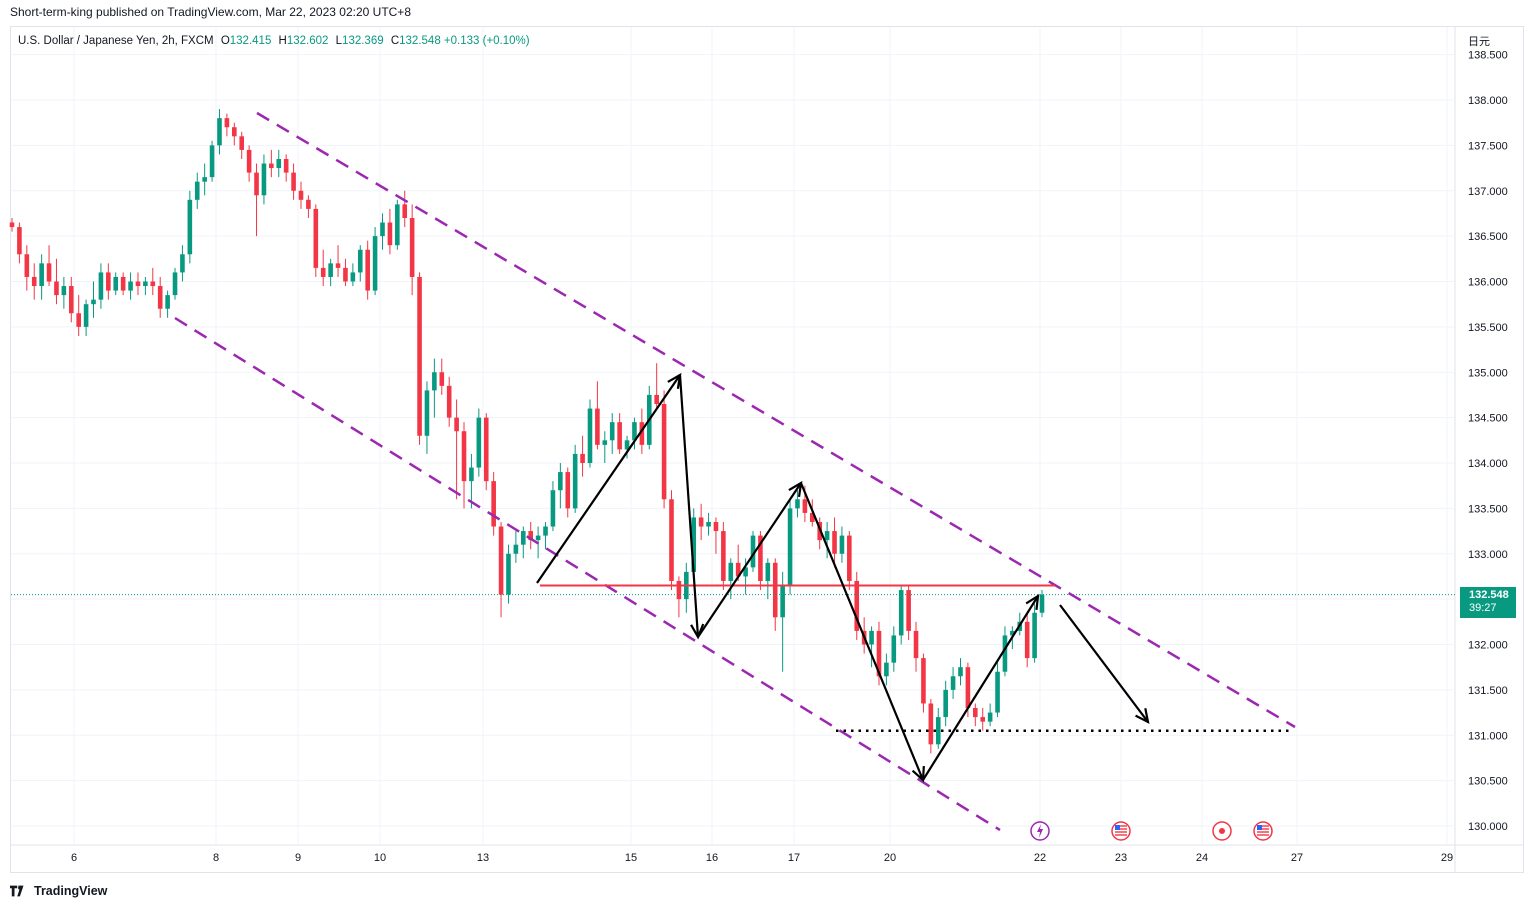 Image resolution: width=1533 pixels, height=907 pixels. What do you see at coordinates (1483, 608) in the screenshot?
I see `bar-countdown: 39:27` at bounding box center [1483, 608].